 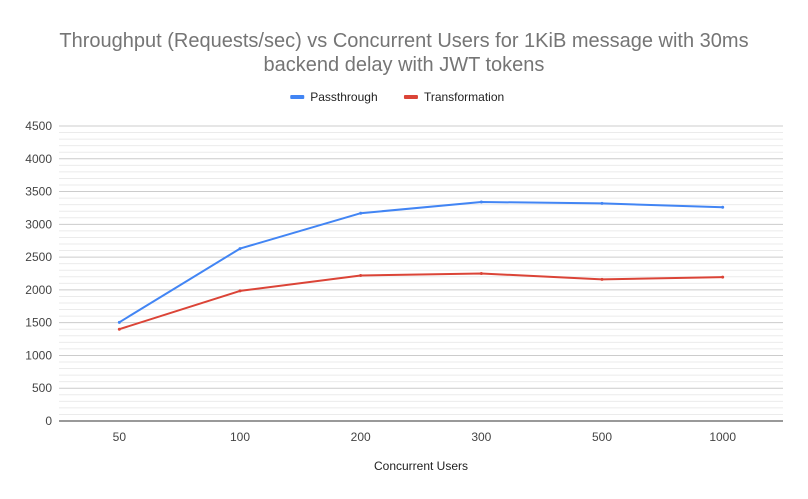 I want to click on y-tick-label: 0, so click(x=48, y=421).